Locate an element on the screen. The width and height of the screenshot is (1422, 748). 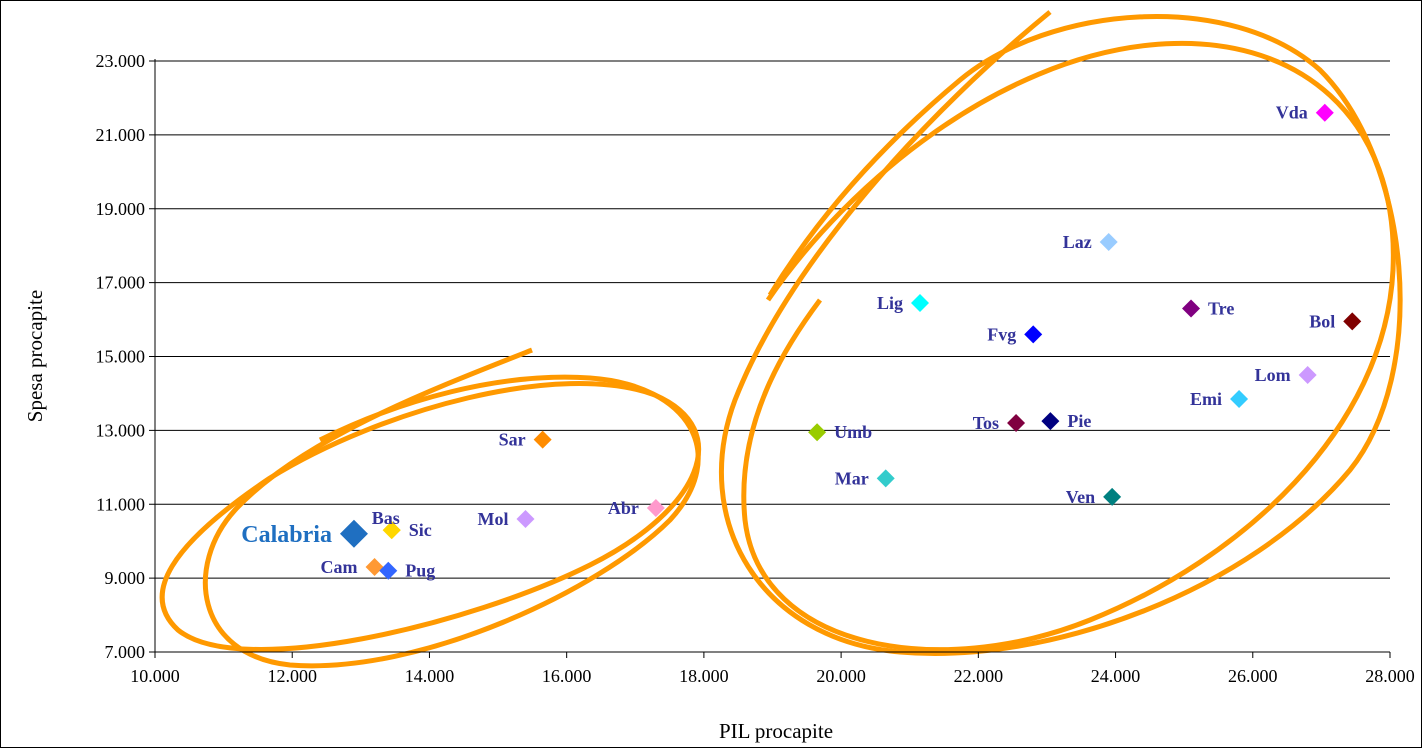
cluster-ellipse-small-outer is located at coordinates (430, 517).